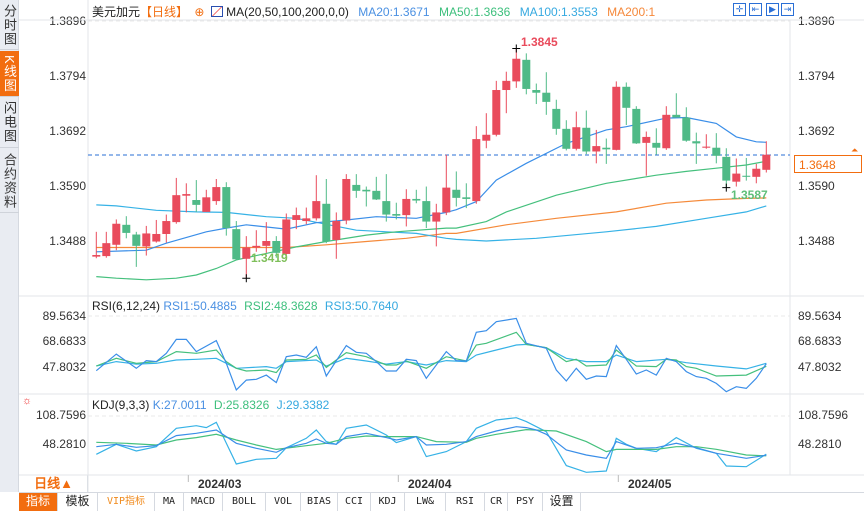 This screenshot has height=511, width=864. Describe the element at coordinates (38, 502) in the screenshot. I see `tab-0: 指标` at that location.